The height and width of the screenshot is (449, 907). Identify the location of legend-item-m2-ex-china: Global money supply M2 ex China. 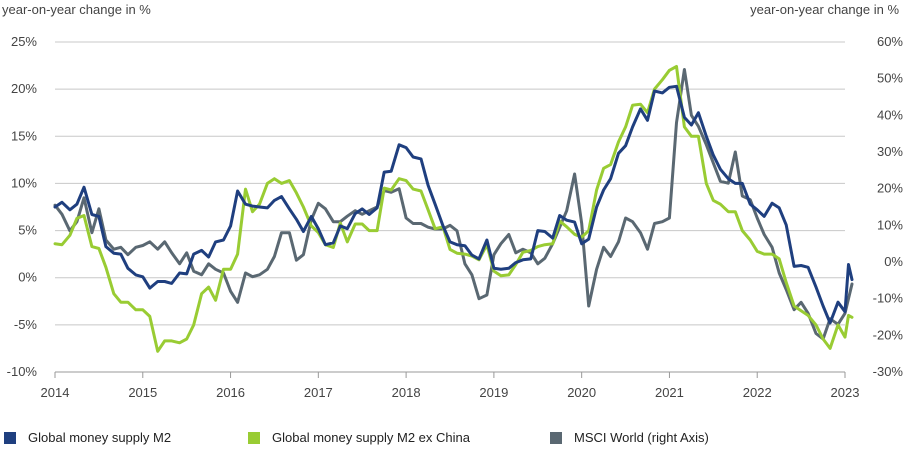
(359, 437).